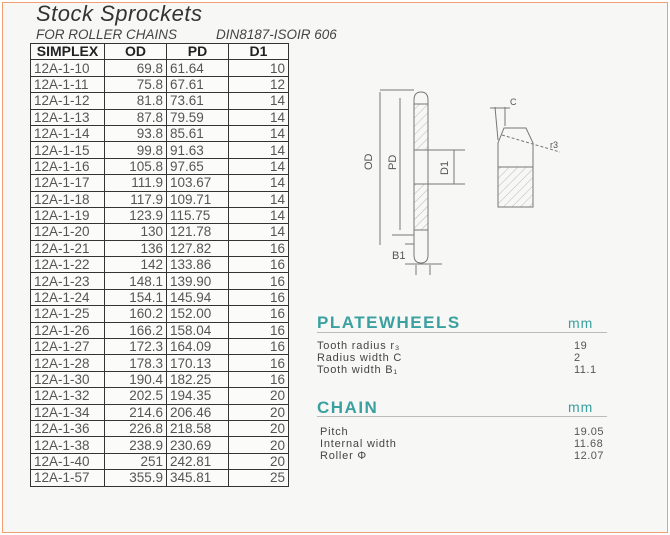  What do you see at coordinates (67, 133) in the screenshot?
I see `table-cell-simplex: 12A-1-14` at bounding box center [67, 133].